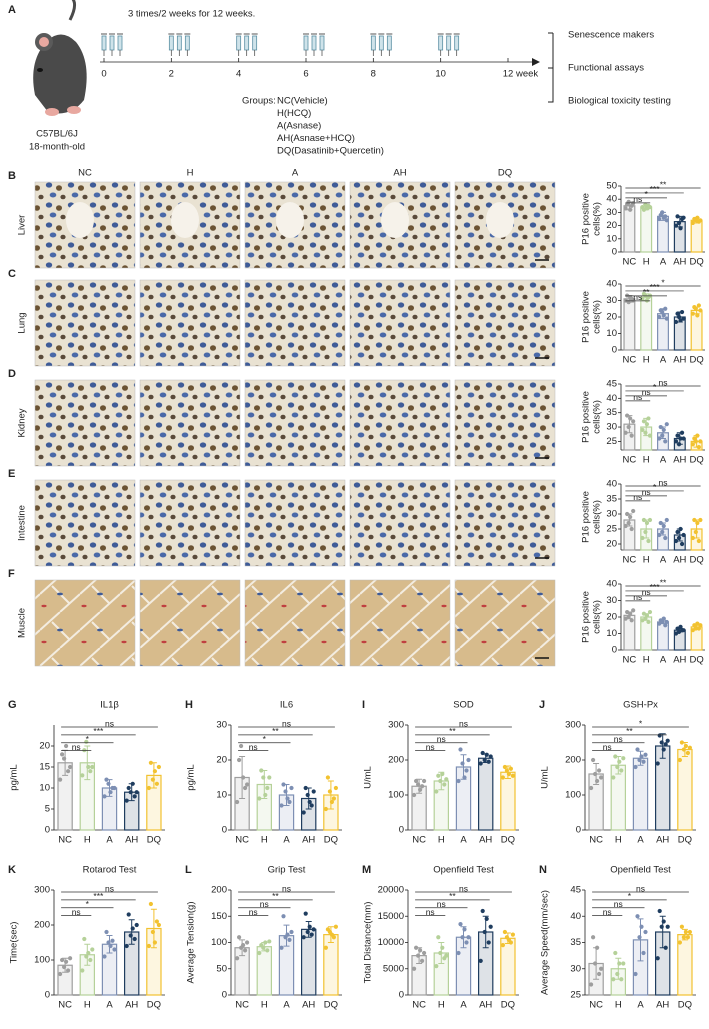 The height and width of the screenshot is (1029, 709). Describe the element at coordinates (441, 840) in the screenshot. I see `x-tick-label: H` at that location.